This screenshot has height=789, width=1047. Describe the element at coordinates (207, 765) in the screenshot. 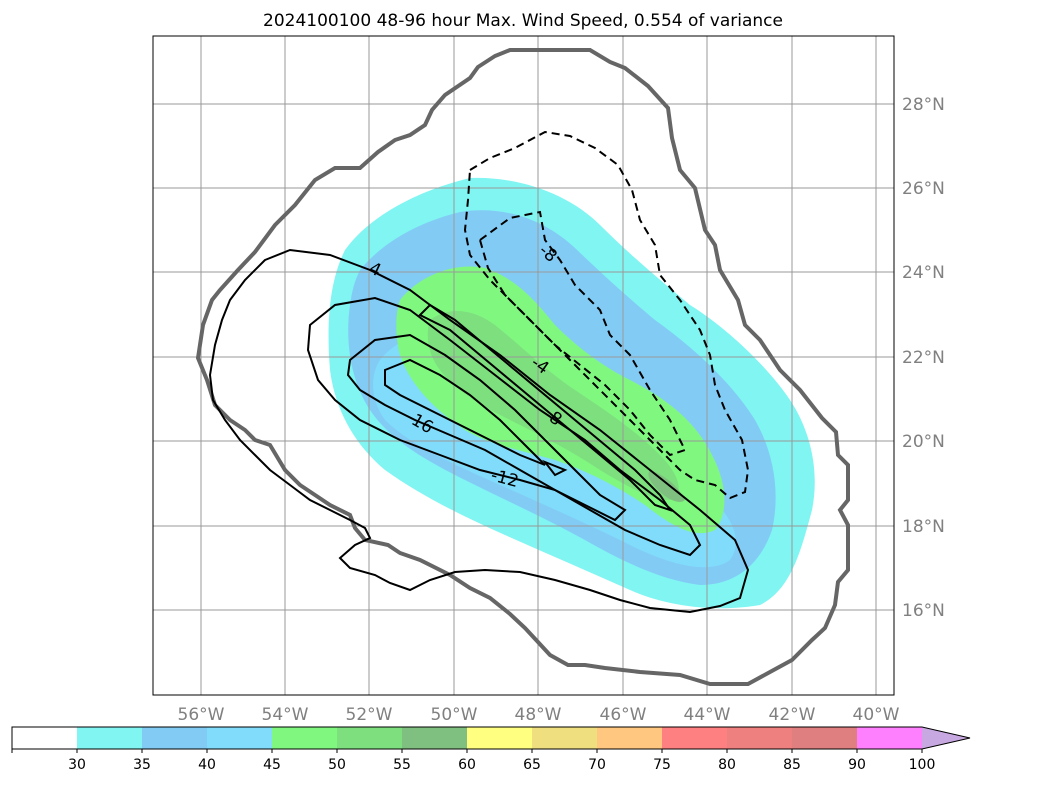

I see `colorbar-label: 40` at that location.